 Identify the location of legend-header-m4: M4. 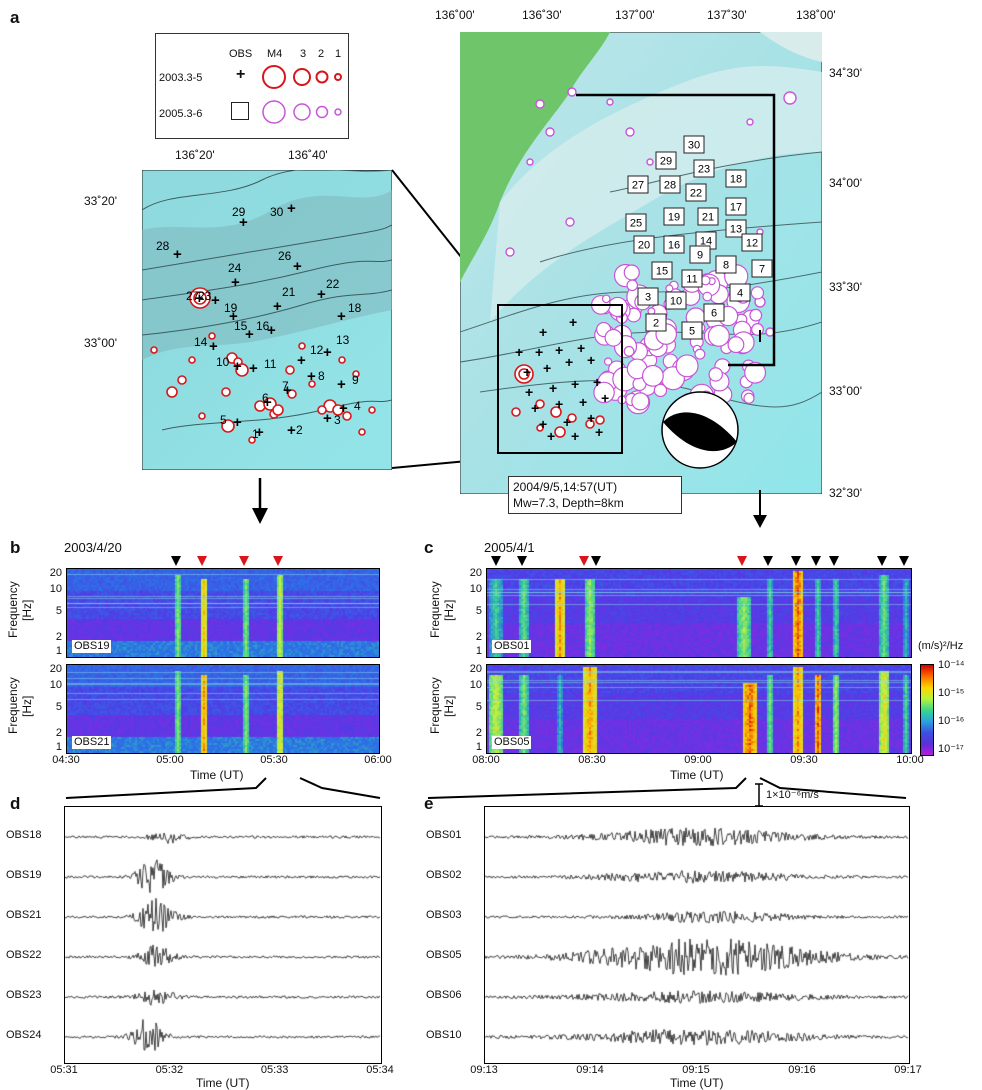
(275, 54).